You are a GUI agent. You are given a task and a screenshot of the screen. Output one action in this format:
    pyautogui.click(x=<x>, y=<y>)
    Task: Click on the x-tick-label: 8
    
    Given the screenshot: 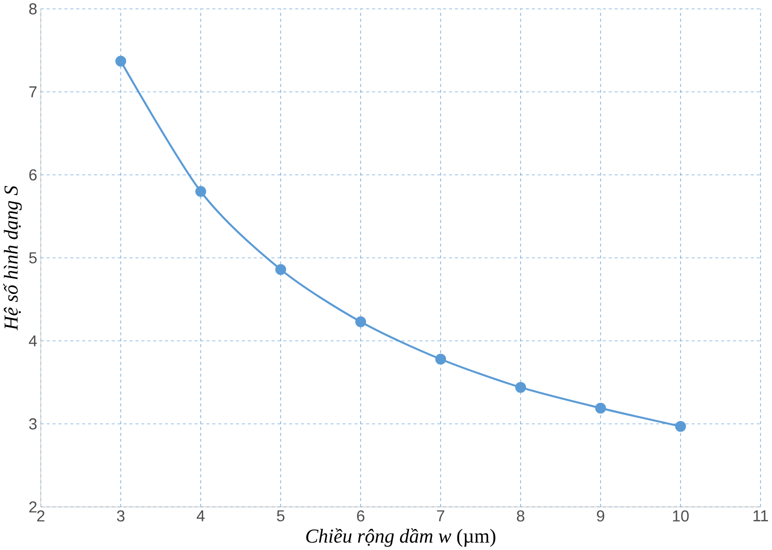 What is the action you would take?
    pyautogui.click(x=520, y=516)
    